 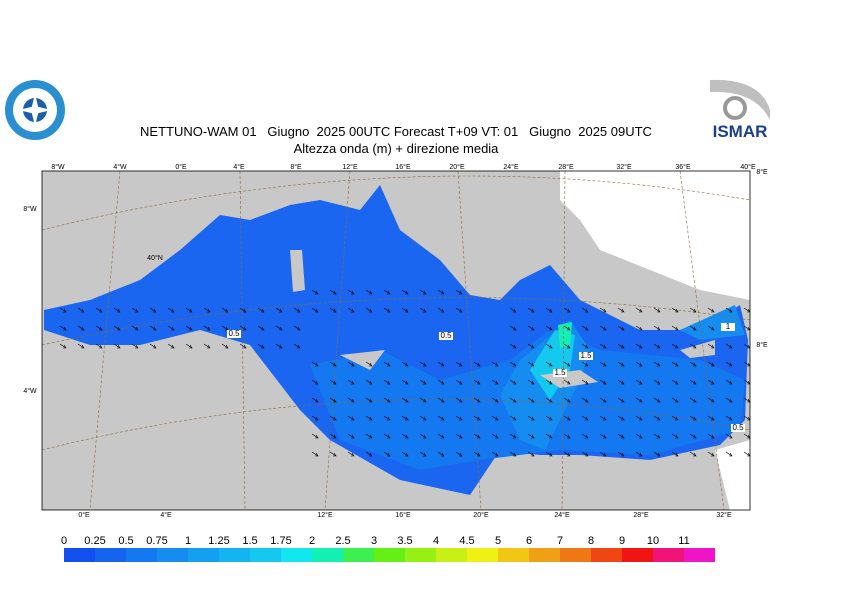 What do you see at coordinates (529, 541) in the screenshot?
I see `colorbar-label: 6` at bounding box center [529, 541].